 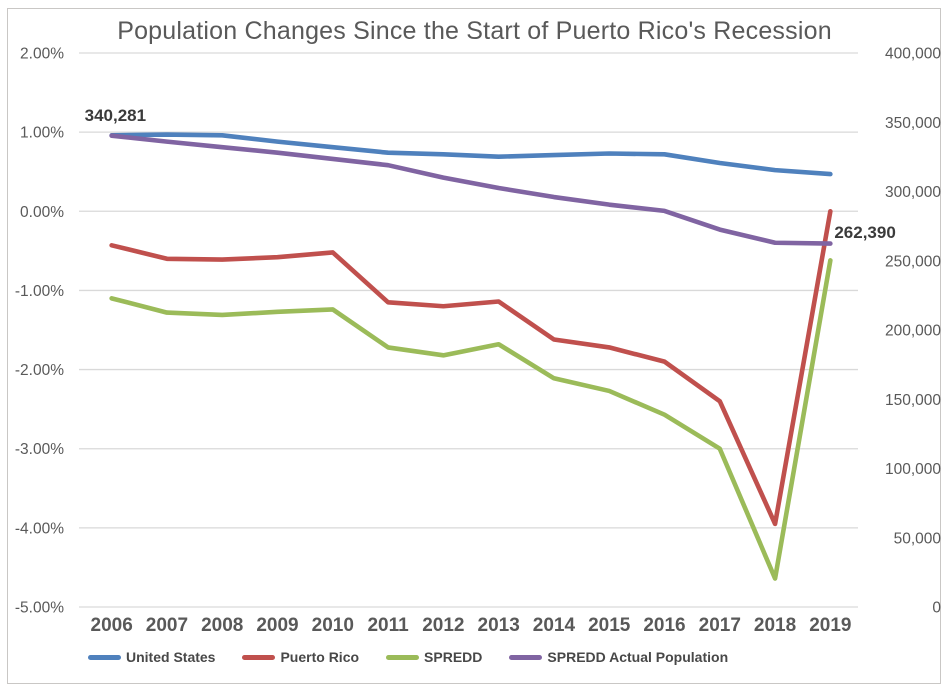 I want to click on right-axis-tick-label: 300,000, so click(x=913, y=192).